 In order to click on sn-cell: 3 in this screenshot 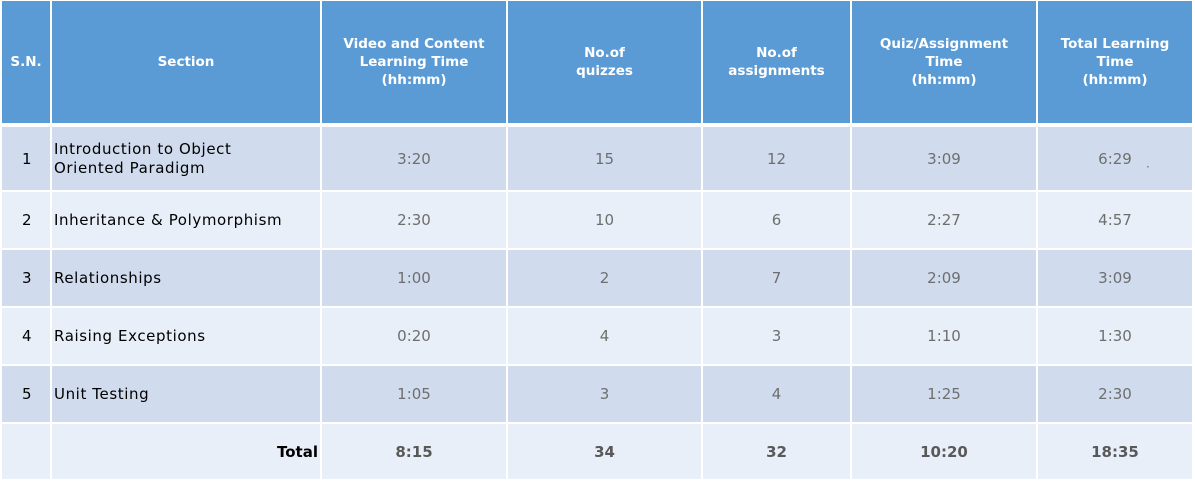, I will do `click(27, 279)`.